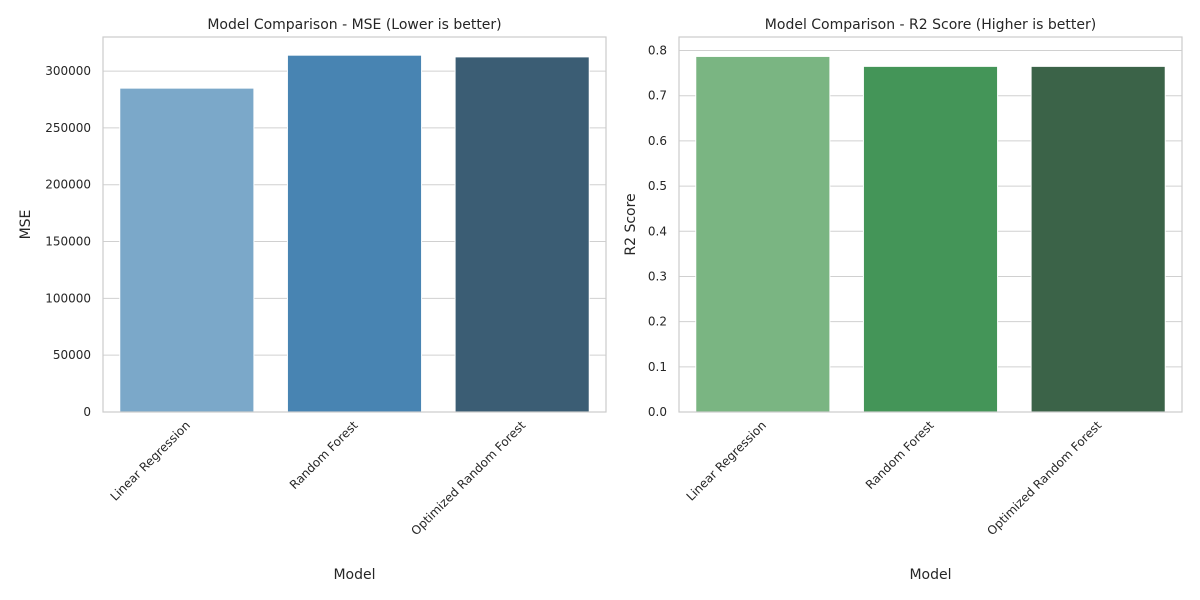 This screenshot has height=600, width=1200. Describe the element at coordinates (657, 367) in the screenshot. I see `r2-y-tick-label: 0.1` at that location.